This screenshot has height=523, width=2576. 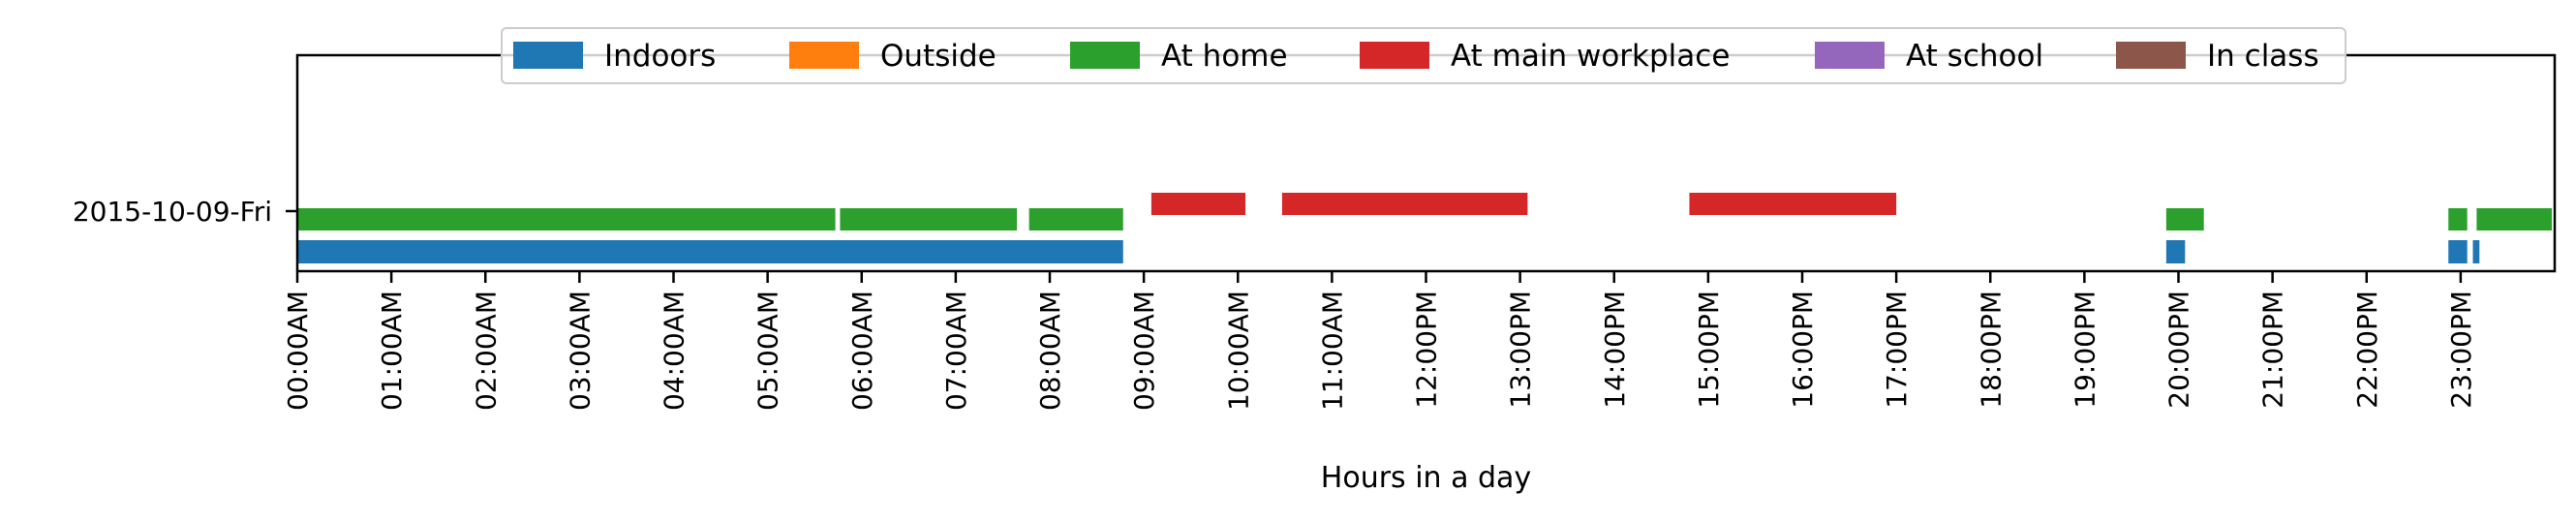 I want to click on legend-label: At school, so click(x=1974, y=56).